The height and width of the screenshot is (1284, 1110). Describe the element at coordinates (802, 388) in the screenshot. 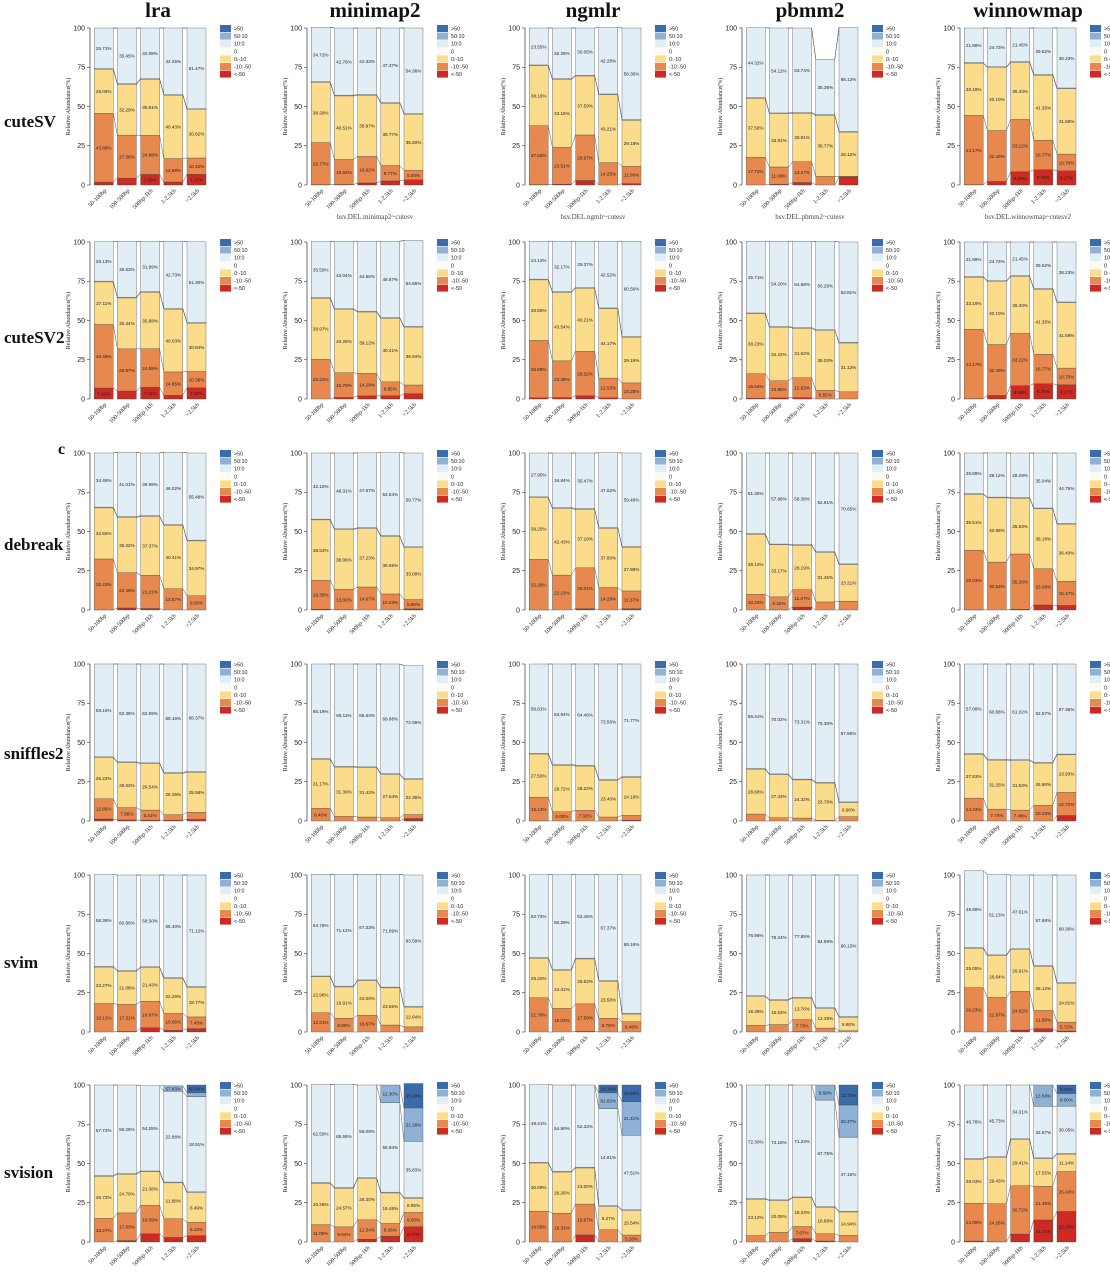

I see `data-label: 12.63%` at that location.